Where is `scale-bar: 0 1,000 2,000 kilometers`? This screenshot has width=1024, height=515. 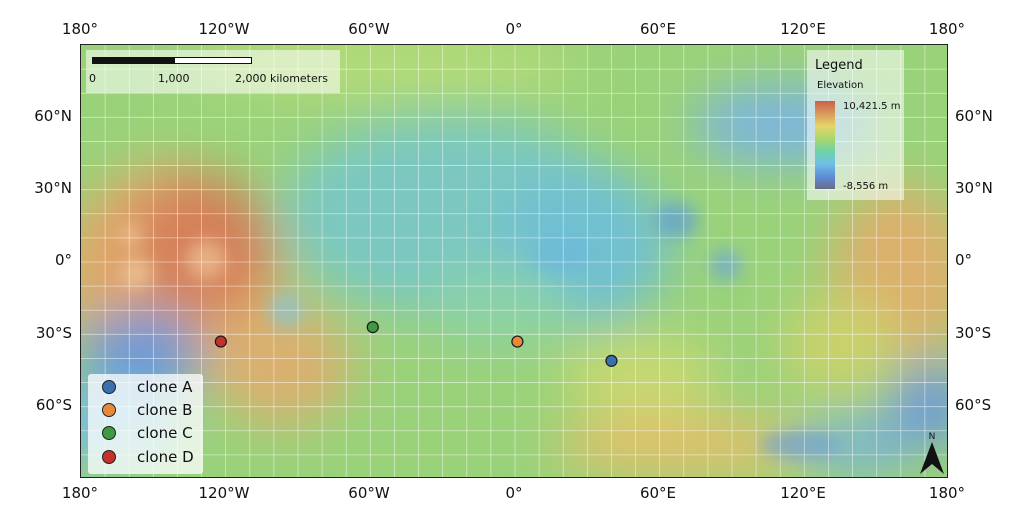 scale-bar: 0 1,000 2,000 kilometers is located at coordinates (213, 71).